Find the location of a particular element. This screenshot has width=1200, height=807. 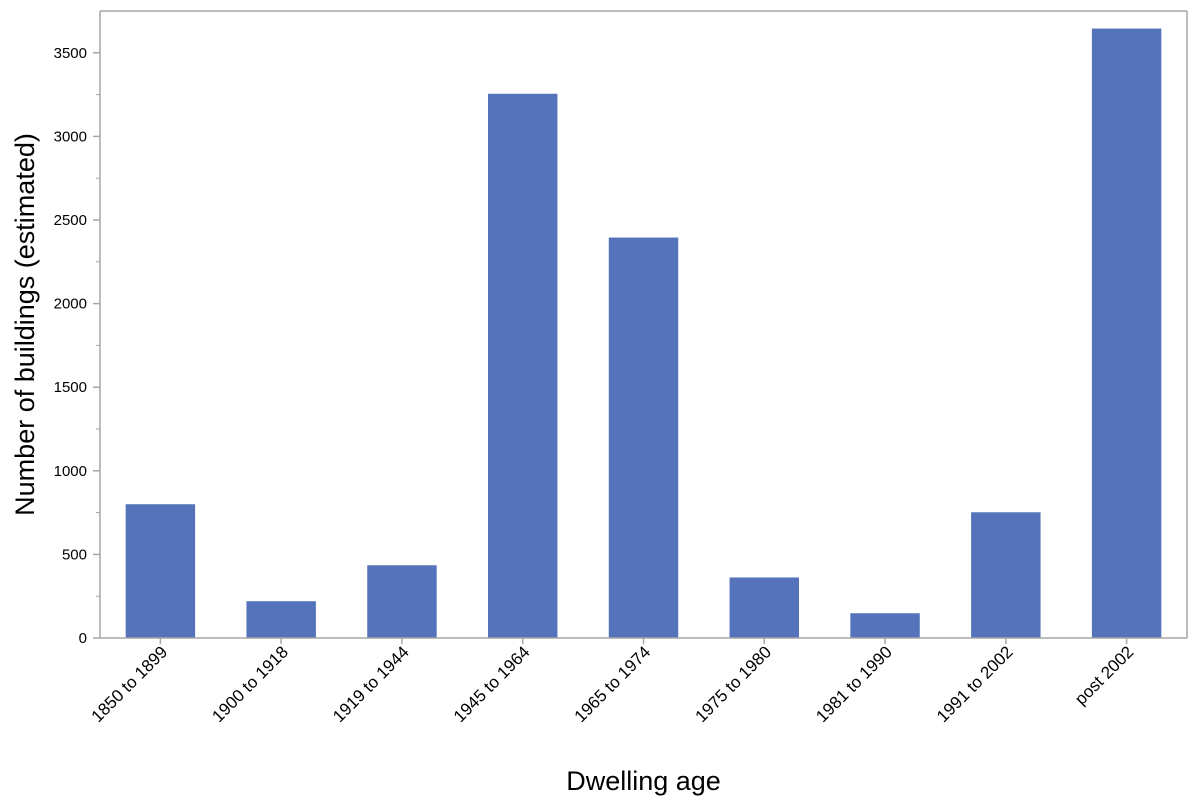

y-ticks-group: 0 500 1000 1500 2000 2500 3000 3500 is located at coordinates (77, 346).